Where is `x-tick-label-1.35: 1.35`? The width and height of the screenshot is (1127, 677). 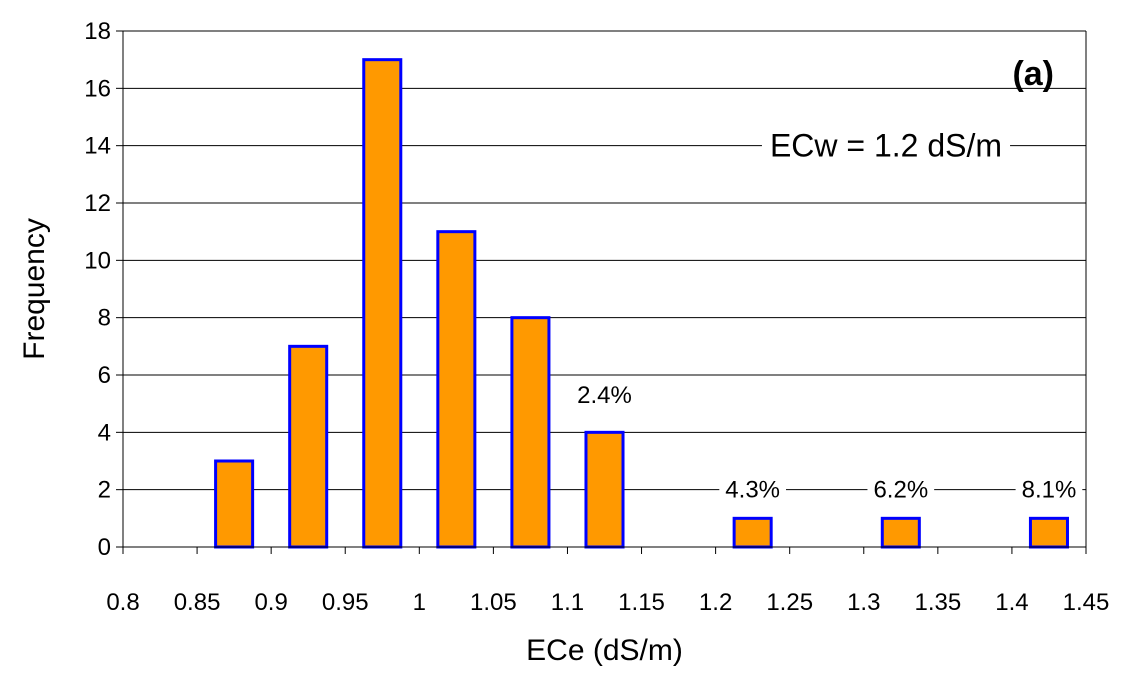 x-tick-label-1.35: 1.35 is located at coordinates (937, 602).